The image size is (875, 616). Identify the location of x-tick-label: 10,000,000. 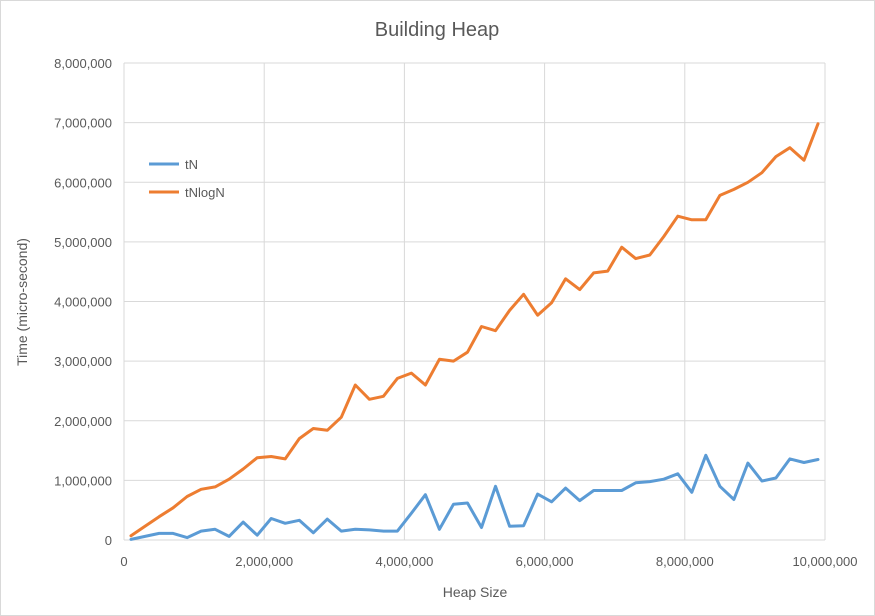
(824, 561).